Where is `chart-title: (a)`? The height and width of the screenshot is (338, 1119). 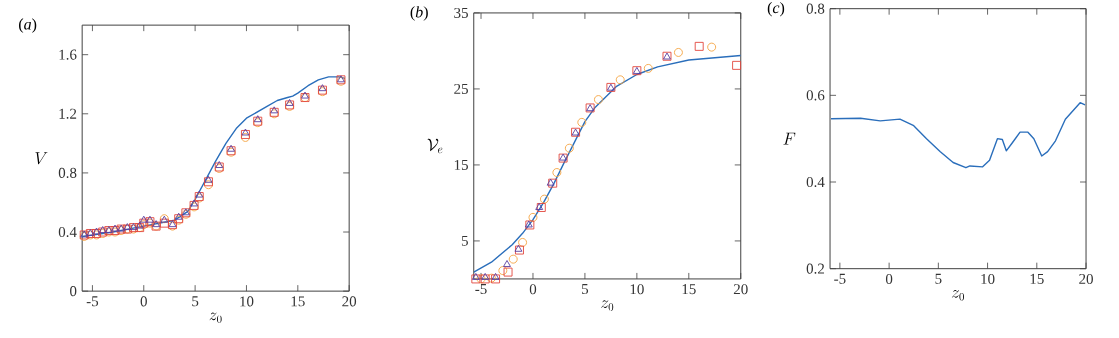 chart-title: (a) is located at coordinates (28, 25).